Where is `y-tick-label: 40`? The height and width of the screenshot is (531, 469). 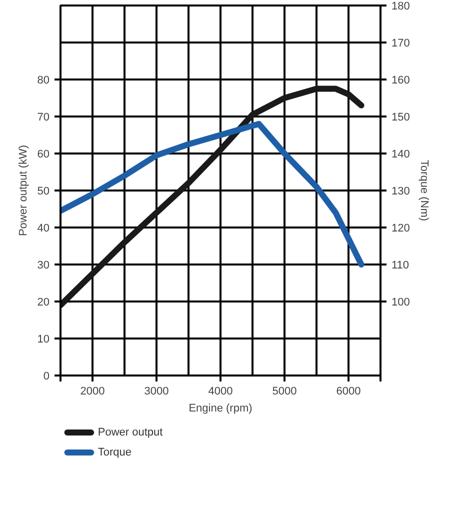
y-tick-label: 40 is located at coordinates (43, 228).